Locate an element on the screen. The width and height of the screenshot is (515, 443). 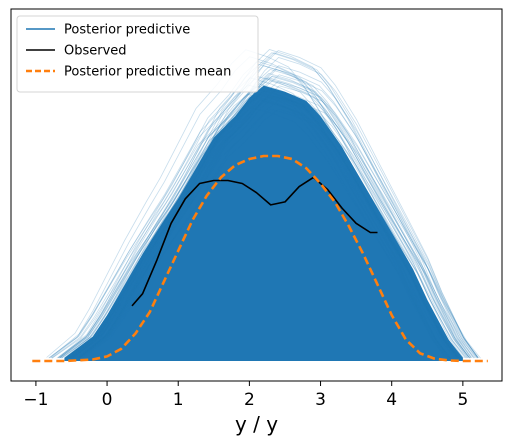
legend-label: Posterior predictive is located at coordinates (127, 30).